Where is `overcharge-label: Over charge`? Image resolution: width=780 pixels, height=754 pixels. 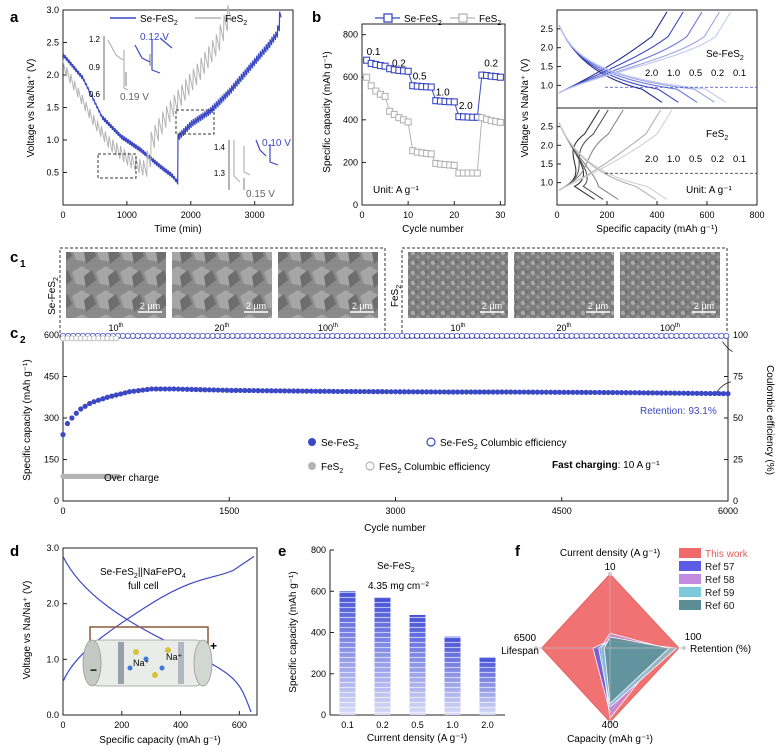 overcharge-label: Over charge is located at coordinates (131, 478).